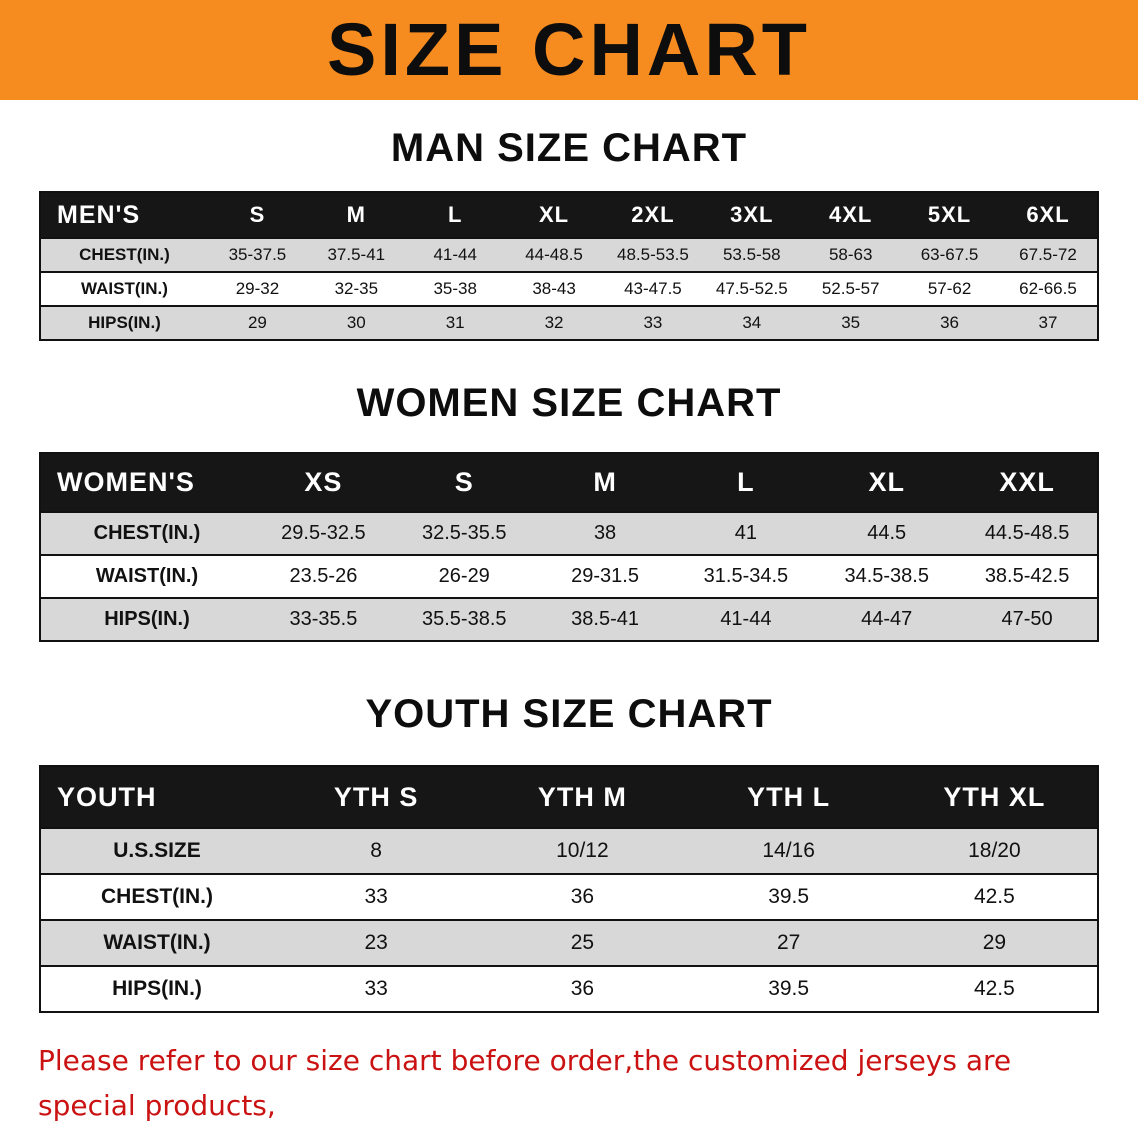 This screenshot has width=1138, height=1132. I want to click on size-value-cell: 26-29, so click(464, 576).